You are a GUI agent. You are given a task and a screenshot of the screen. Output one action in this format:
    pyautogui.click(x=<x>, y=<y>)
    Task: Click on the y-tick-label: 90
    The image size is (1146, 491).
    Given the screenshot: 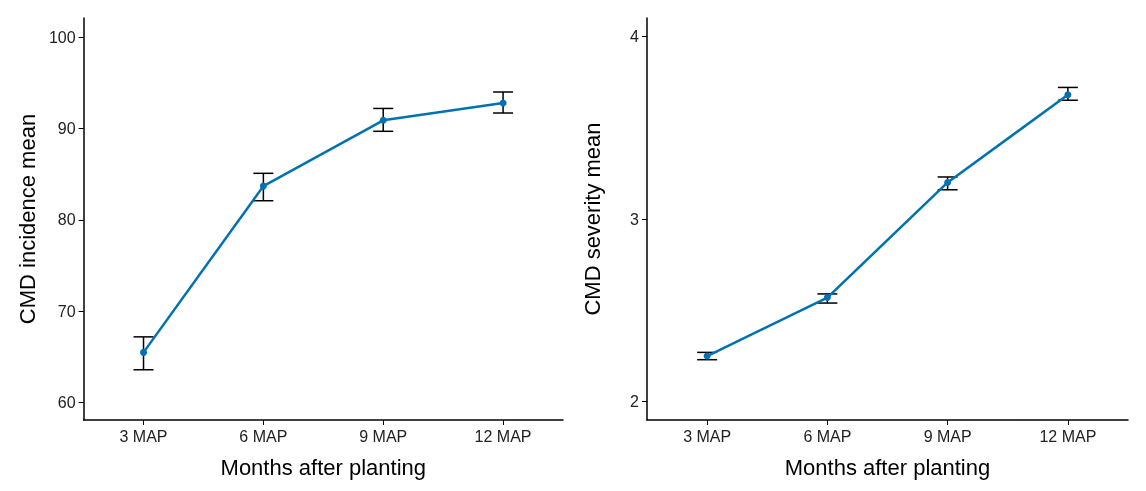 What is the action you would take?
    pyautogui.click(x=66, y=129)
    